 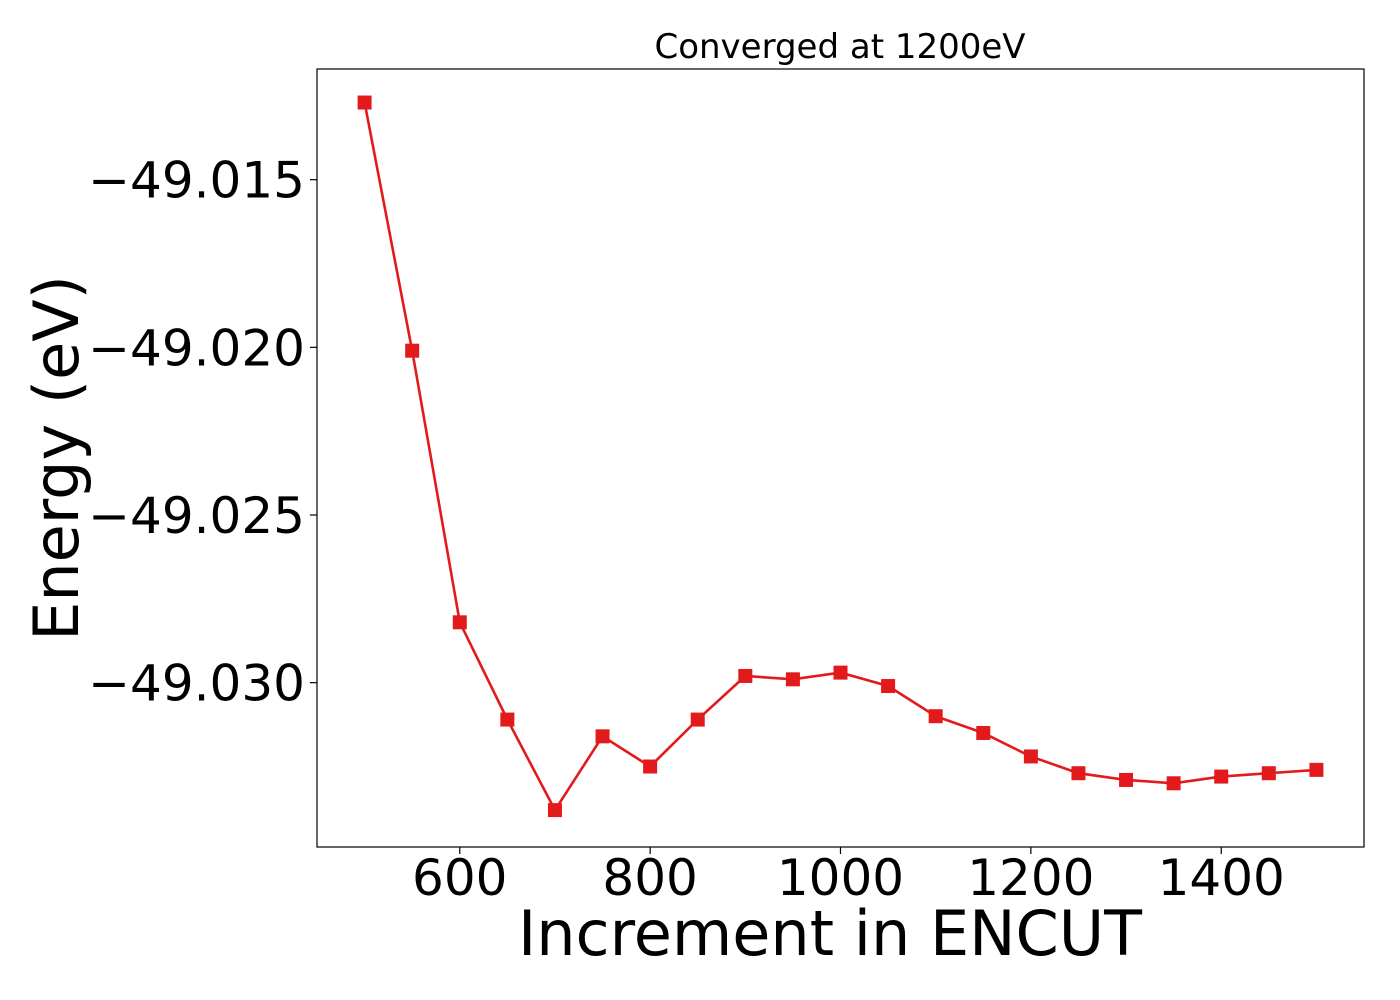 What do you see at coordinates (1030, 878) in the screenshot?
I see `x-tick-label: 1200` at bounding box center [1030, 878].